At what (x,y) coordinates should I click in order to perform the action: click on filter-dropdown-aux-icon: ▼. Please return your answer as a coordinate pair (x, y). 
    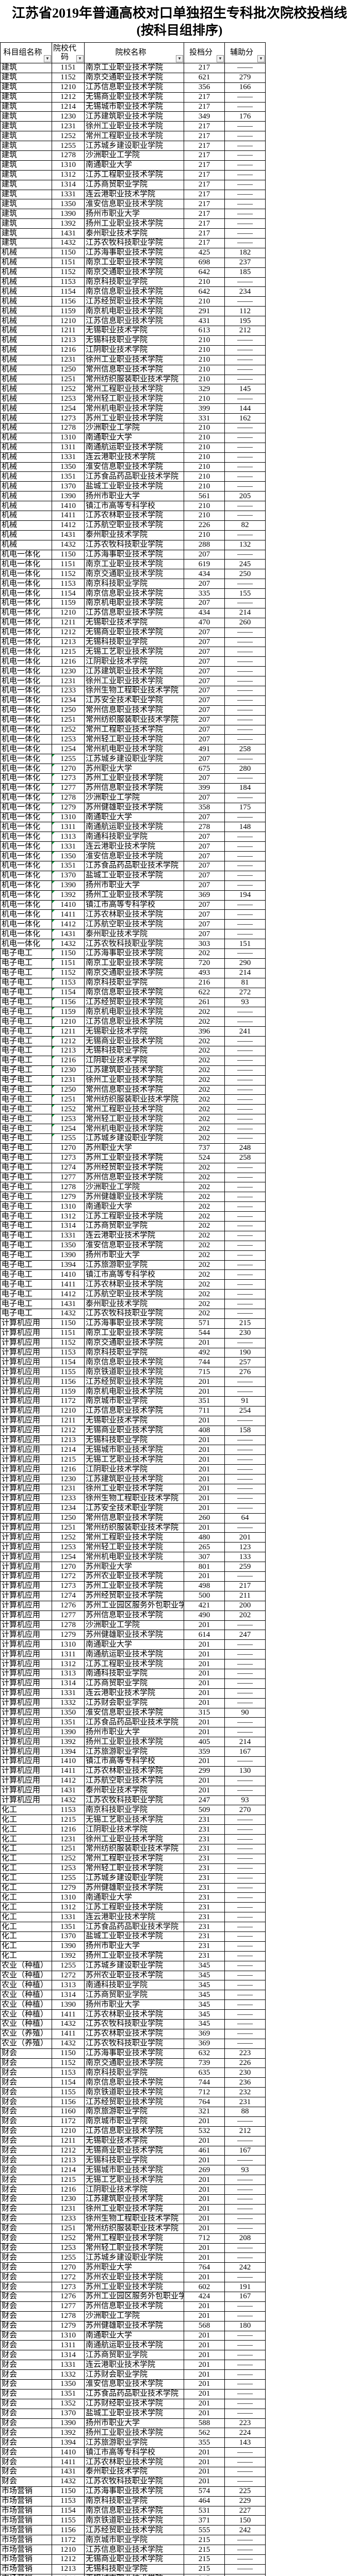
    Looking at the image, I should click on (261, 59).